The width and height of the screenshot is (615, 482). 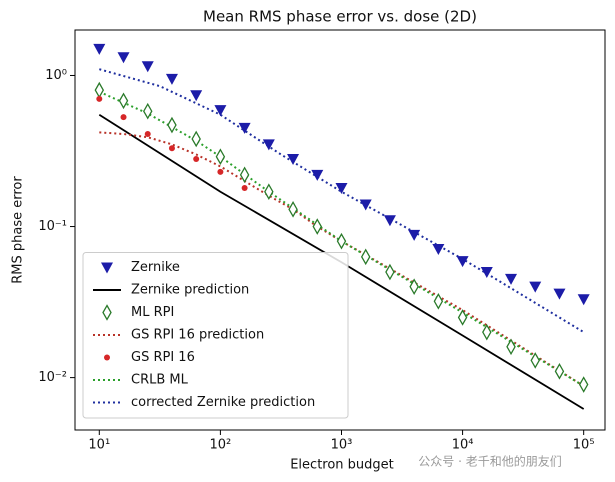 What do you see at coordinates (197, 335) in the screenshot?
I see `legend-label: GS RPI 16 prediction` at bounding box center [197, 335].